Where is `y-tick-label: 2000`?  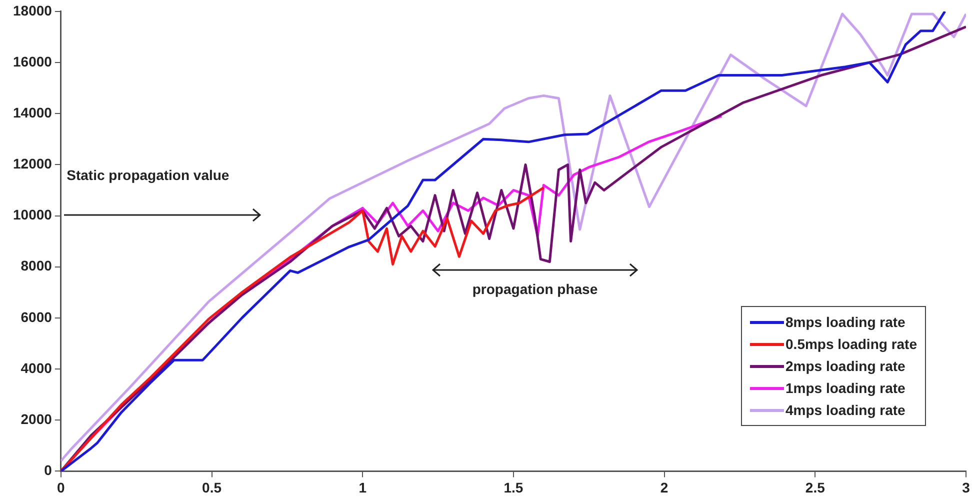 y-tick-label: 2000 is located at coordinates (36, 418).